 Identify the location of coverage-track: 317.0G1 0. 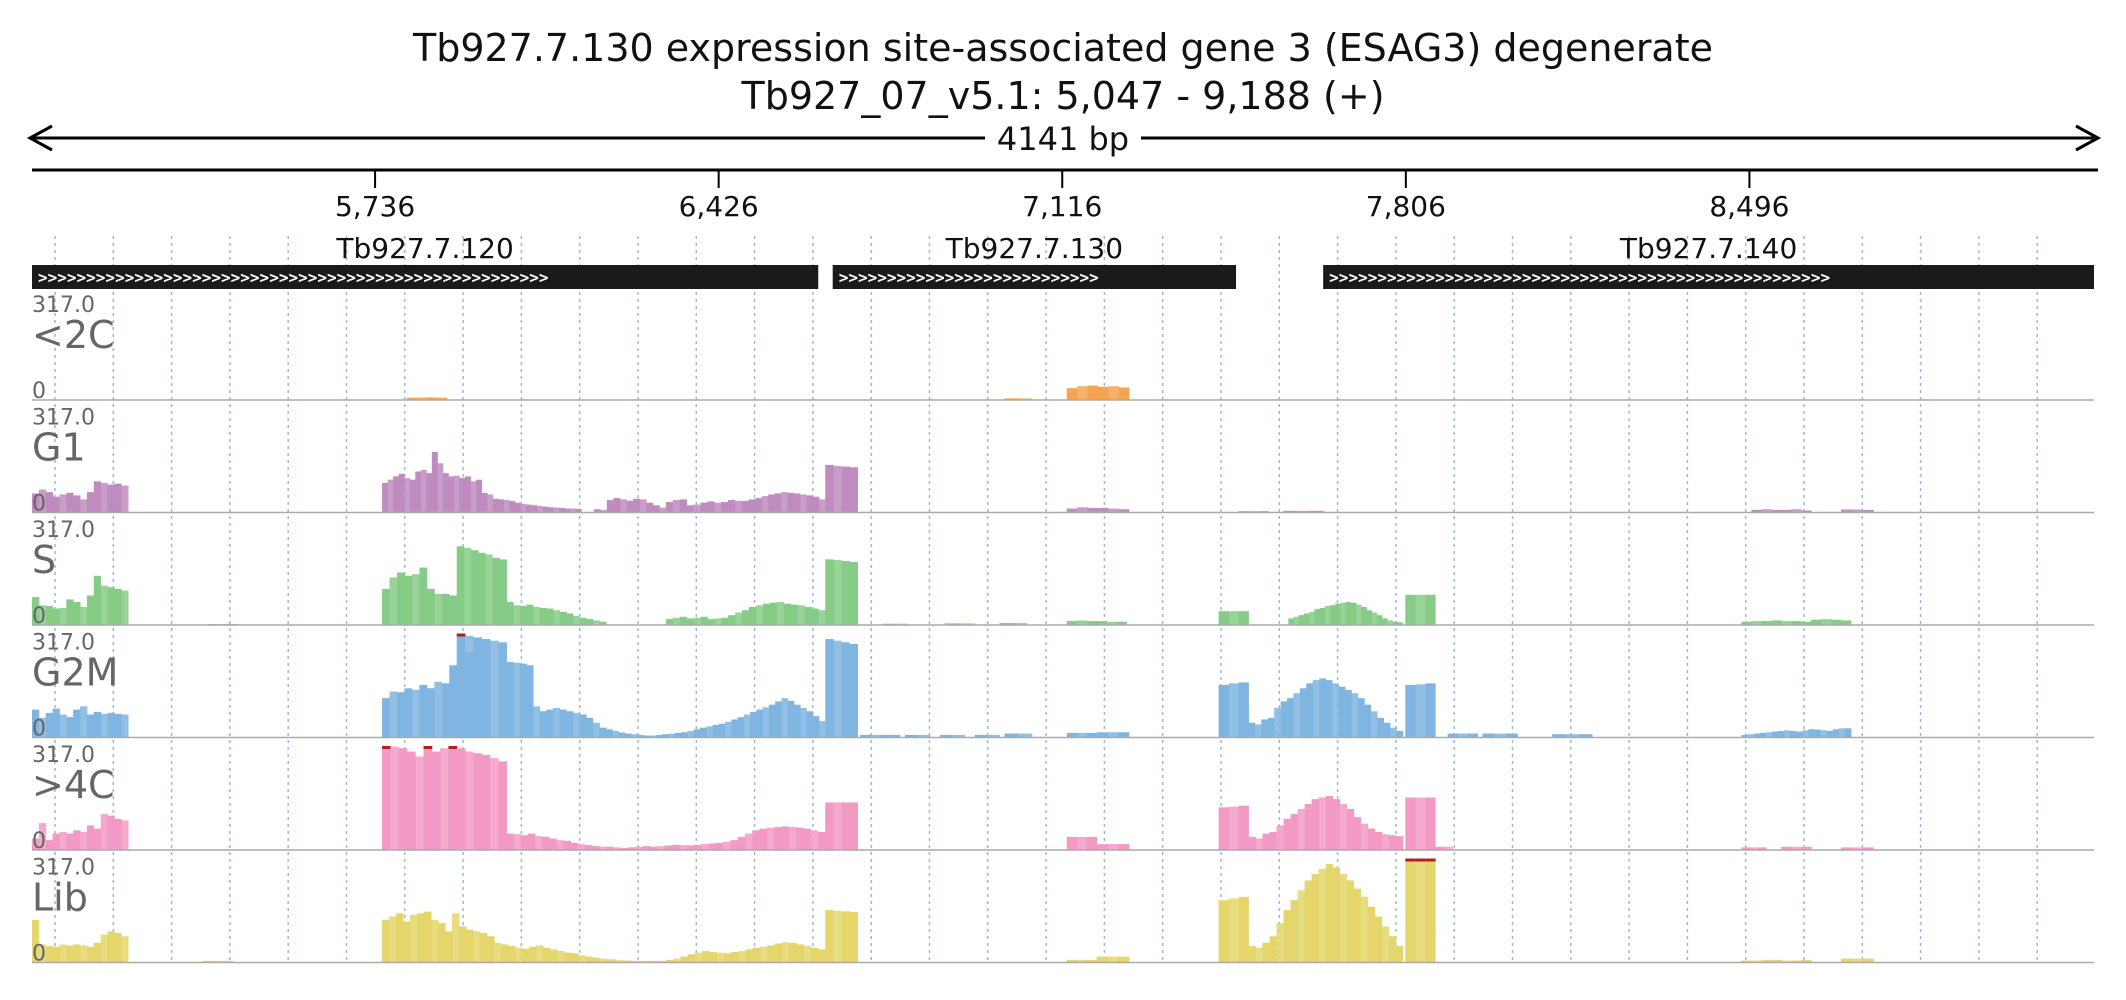
(1063, 461).